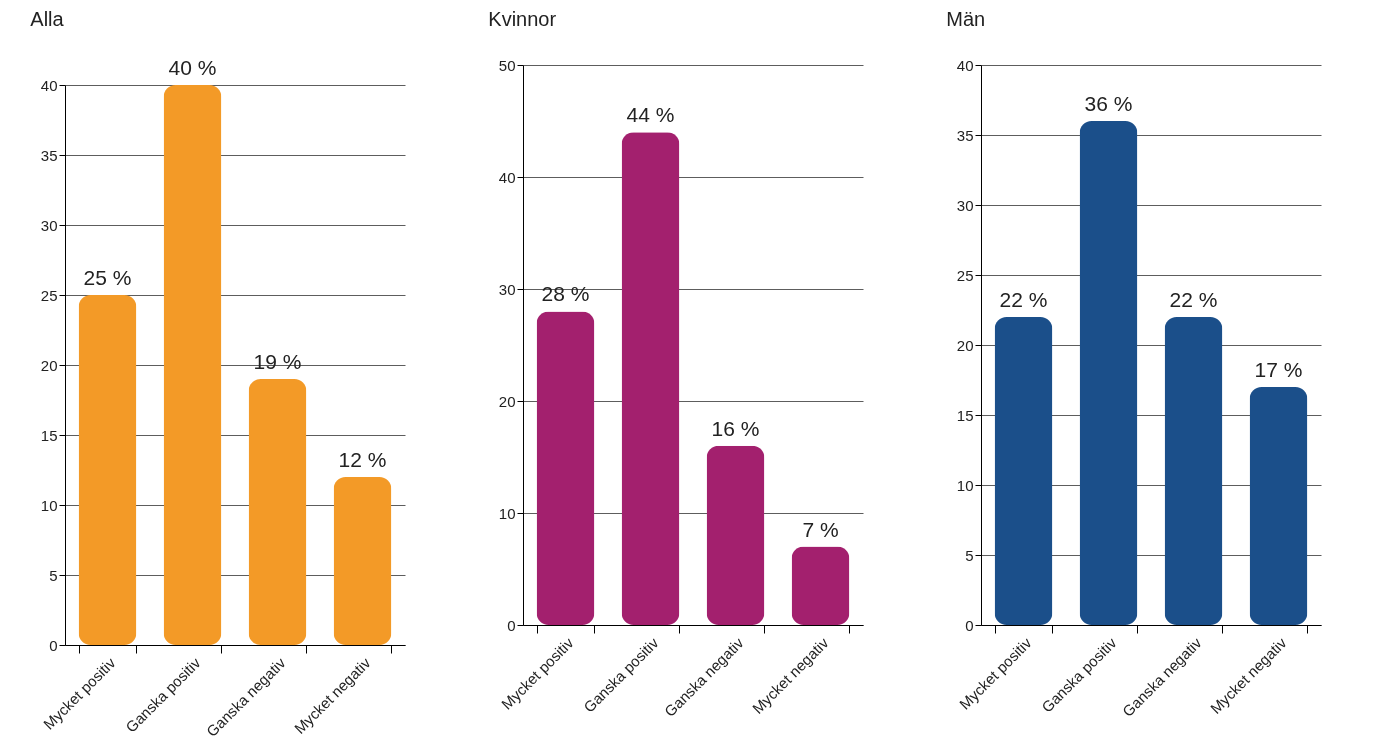 The image size is (1375, 756). Describe the element at coordinates (820, 529) in the screenshot. I see `data-label: 7 %` at that location.